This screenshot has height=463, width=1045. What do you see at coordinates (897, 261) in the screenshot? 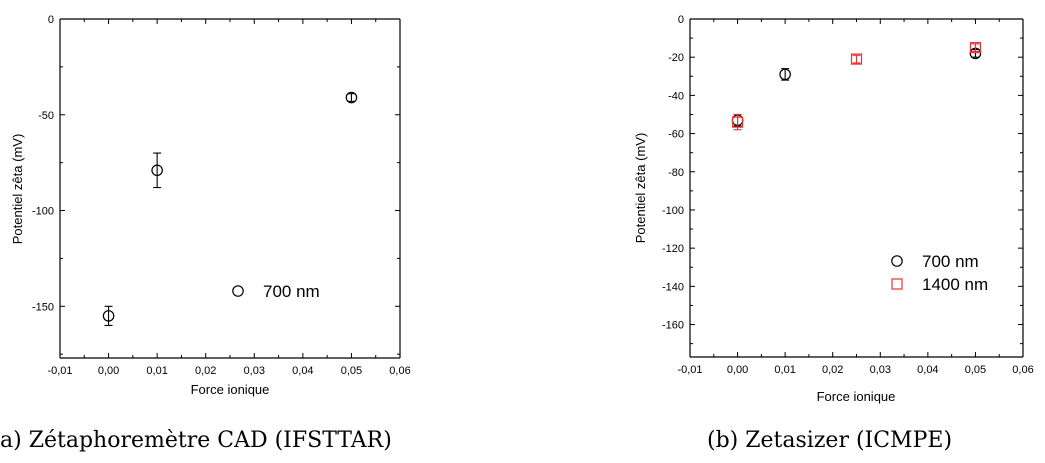
I see `chart-b-legend-marker-700nm` at bounding box center [897, 261].